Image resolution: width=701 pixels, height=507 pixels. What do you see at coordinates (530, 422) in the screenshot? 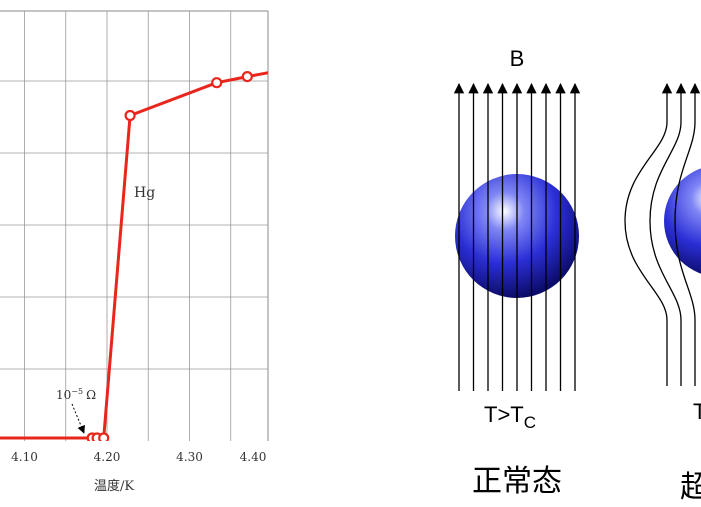
I see `normal-condition-subscript: C` at bounding box center [530, 422].